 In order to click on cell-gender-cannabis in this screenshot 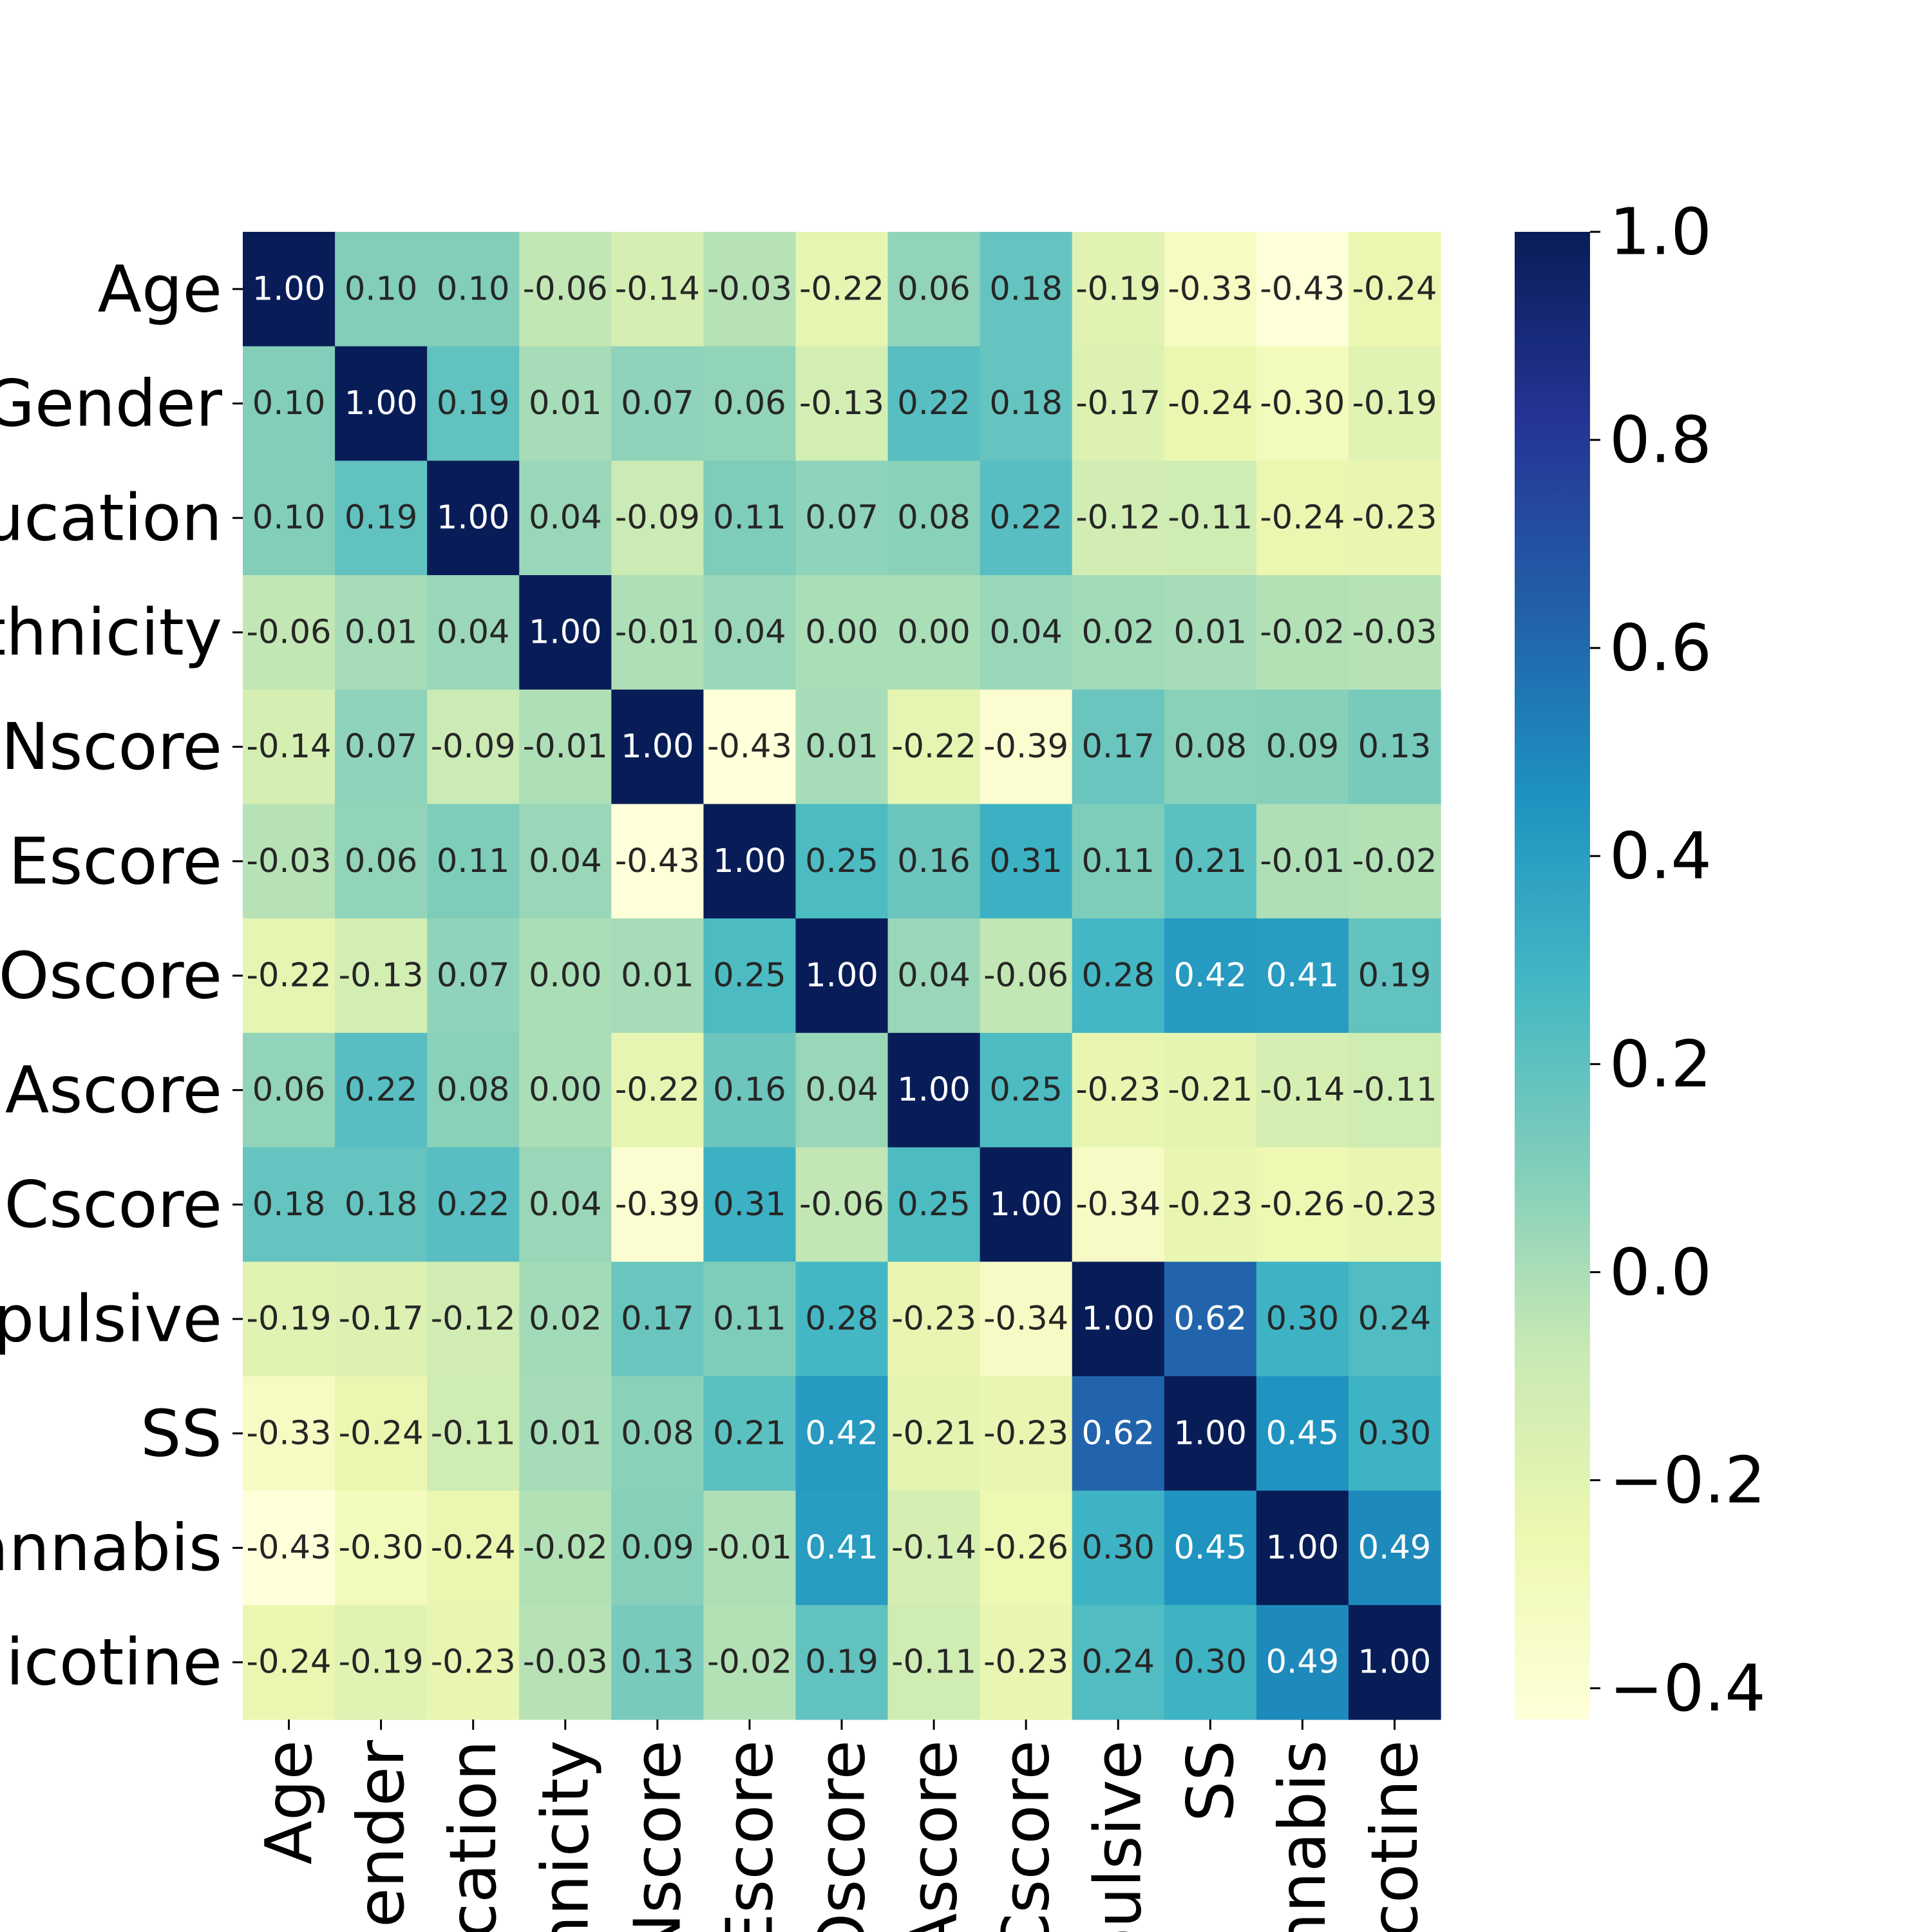, I will do `click(1302, 403)`.